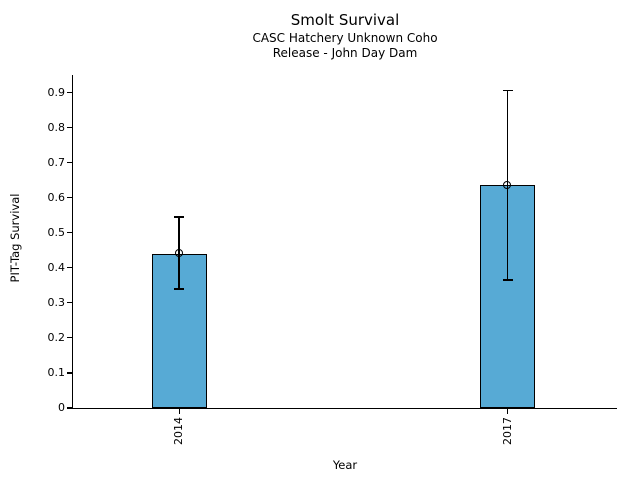 The image size is (640, 480). Describe the element at coordinates (56, 372) in the screenshot. I see `y-tick-label: 0.1` at that location.